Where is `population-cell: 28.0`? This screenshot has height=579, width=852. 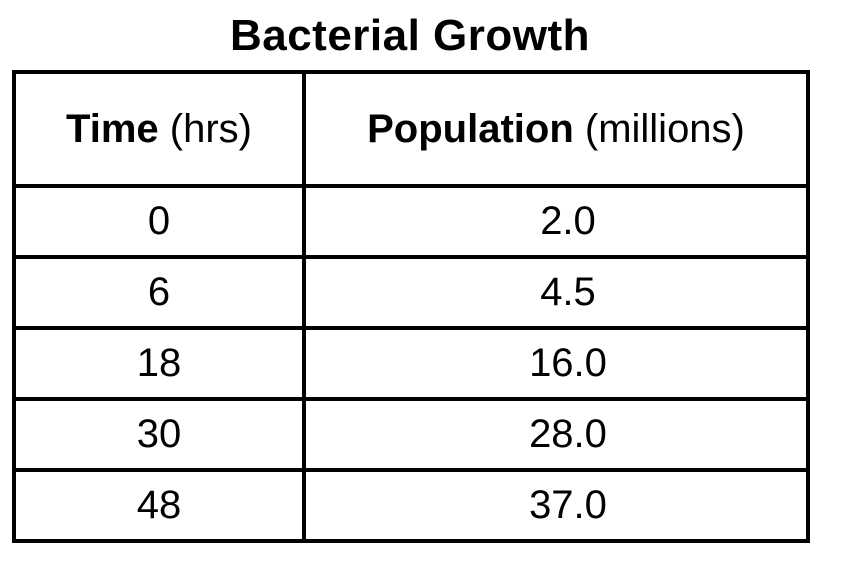 population-cell: 28.0 is located at coordinates (556, 434).